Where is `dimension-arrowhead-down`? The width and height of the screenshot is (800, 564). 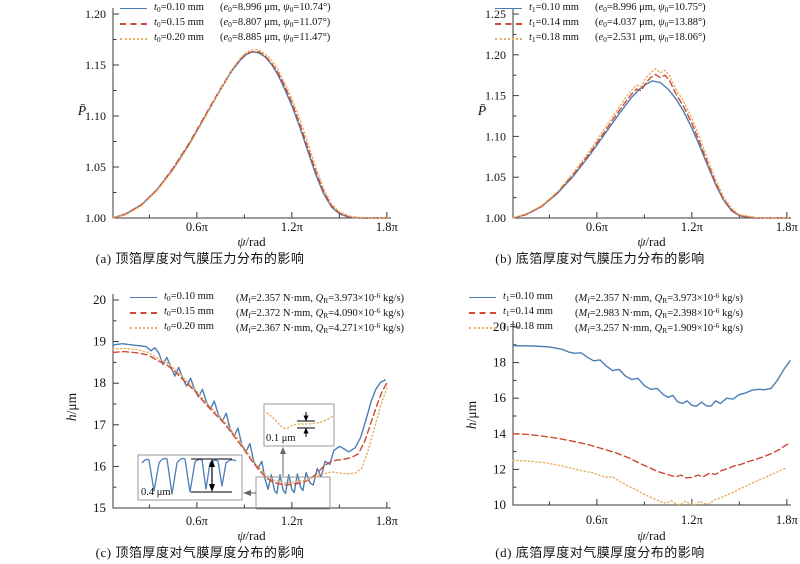
dimension-arrowhead-down is located at coordinates (212, 488).